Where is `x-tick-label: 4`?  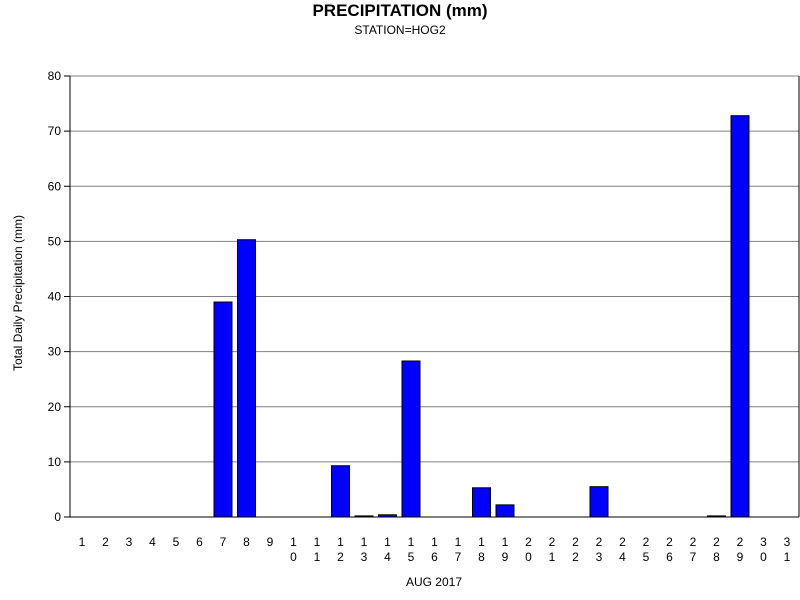
x-tick-label: 4 is located at coordinates (152, 542).